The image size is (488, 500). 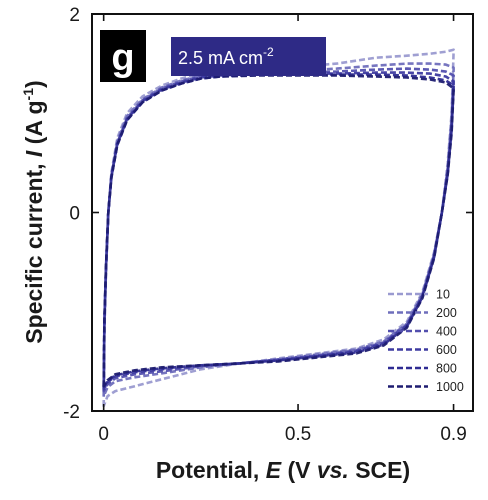 What do you see at coordinates (274, 470) in the screenshot?
I see `x-axis-title-symbol: E` at bounding box center [274, 470].